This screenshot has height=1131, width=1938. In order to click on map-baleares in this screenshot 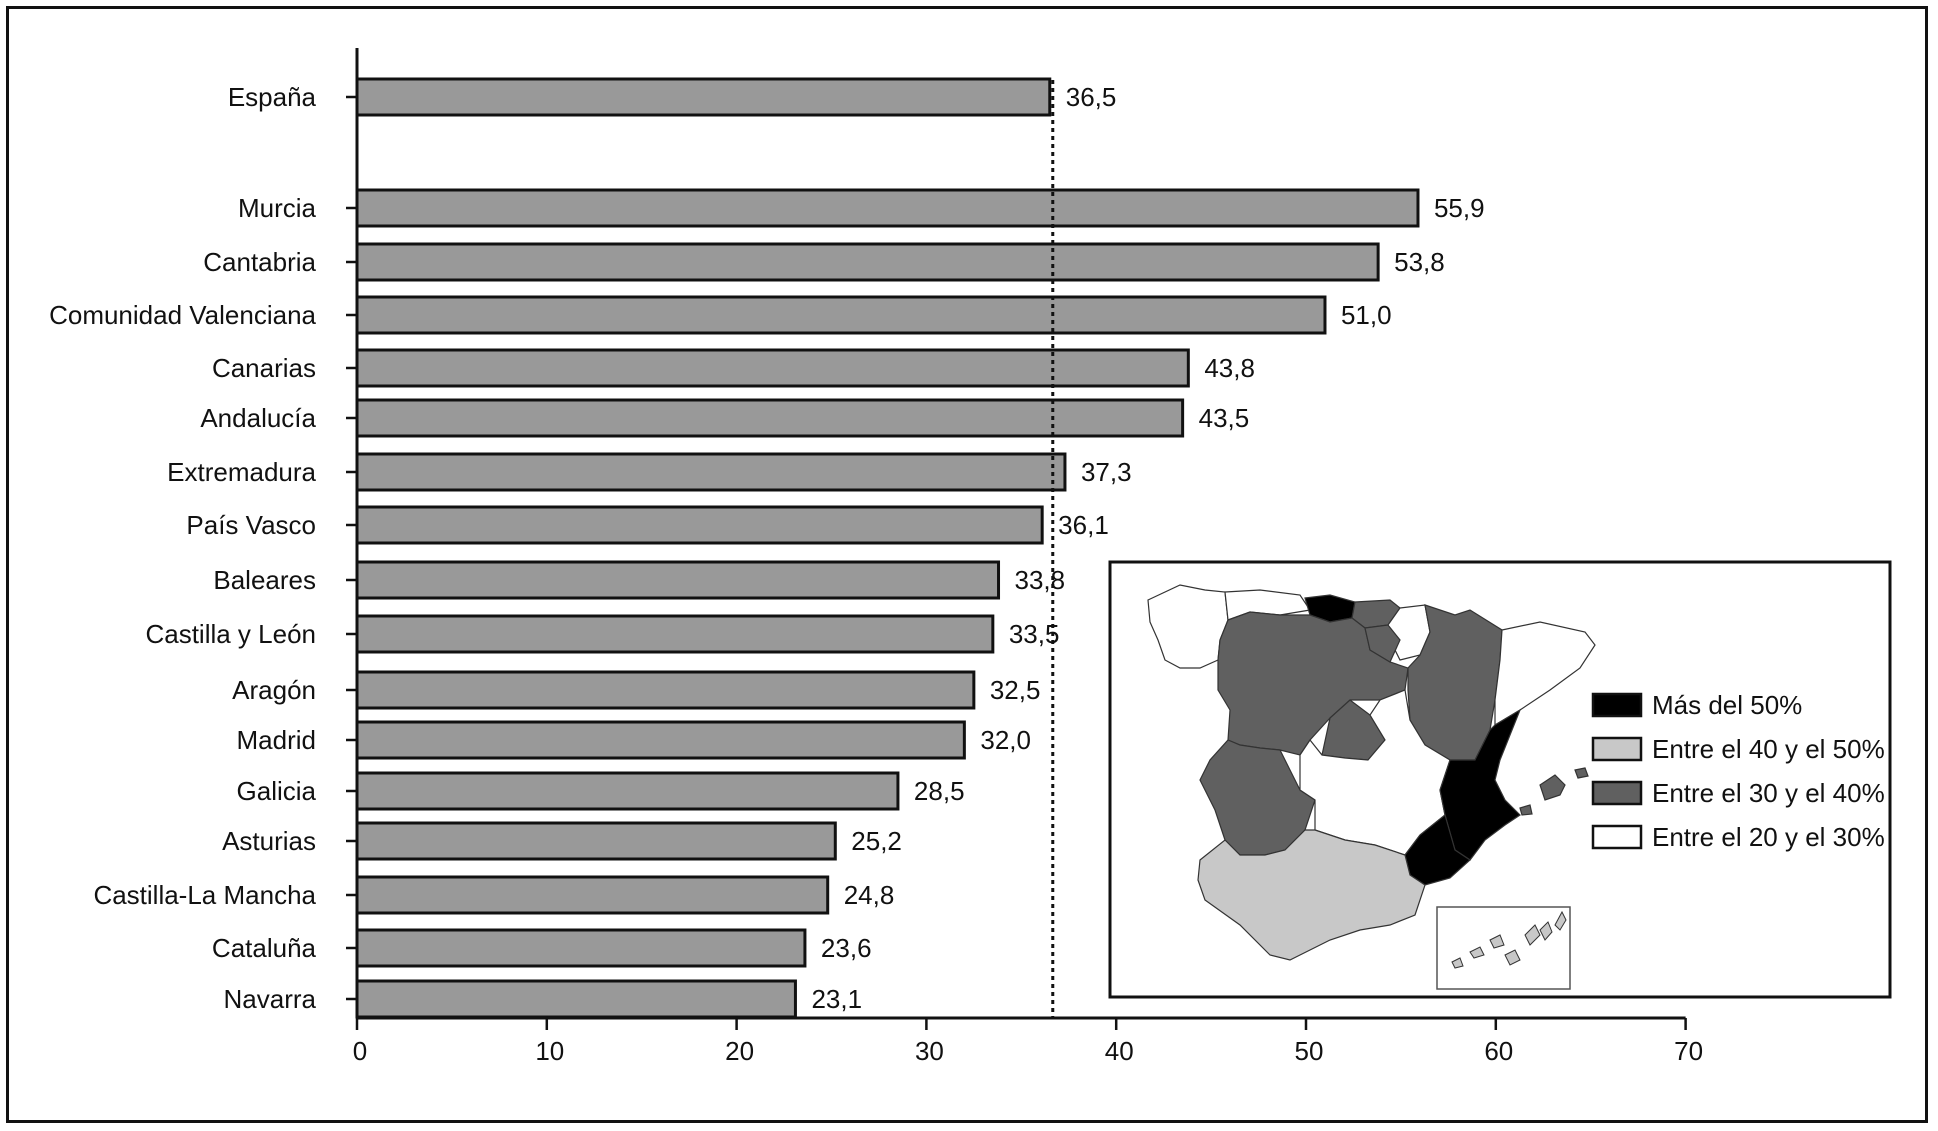, I will do `click(1554, 791)`.